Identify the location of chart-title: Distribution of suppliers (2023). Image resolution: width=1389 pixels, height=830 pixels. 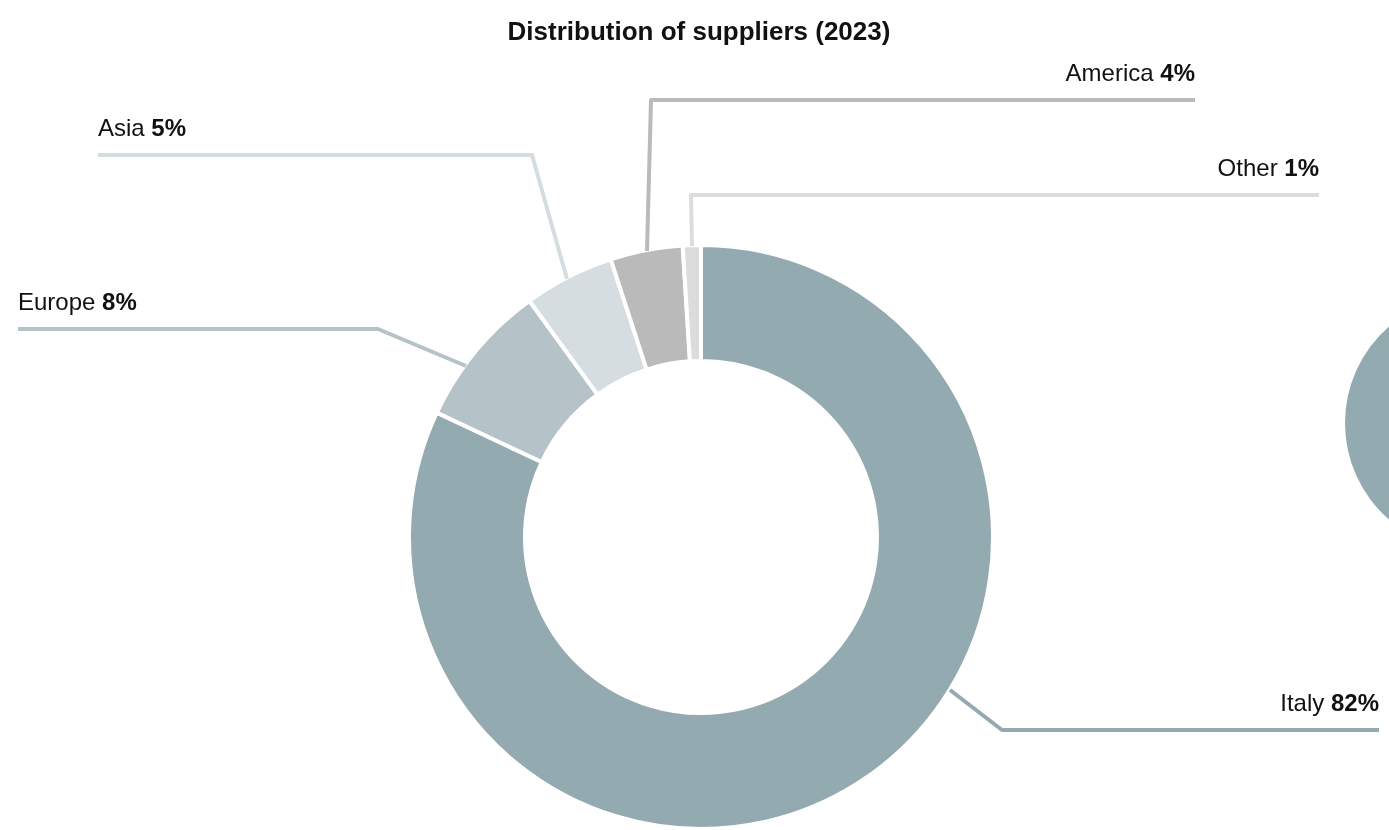
(699, 31).